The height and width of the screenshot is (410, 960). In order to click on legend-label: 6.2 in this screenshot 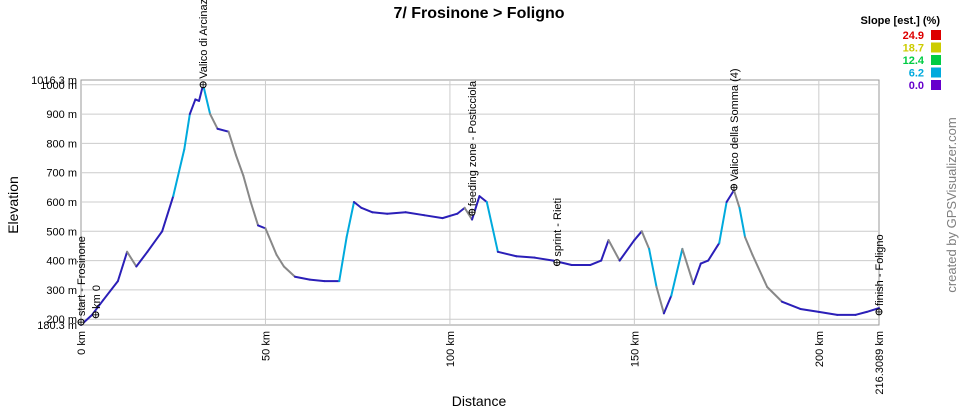, I will do `click(916, 74)`.